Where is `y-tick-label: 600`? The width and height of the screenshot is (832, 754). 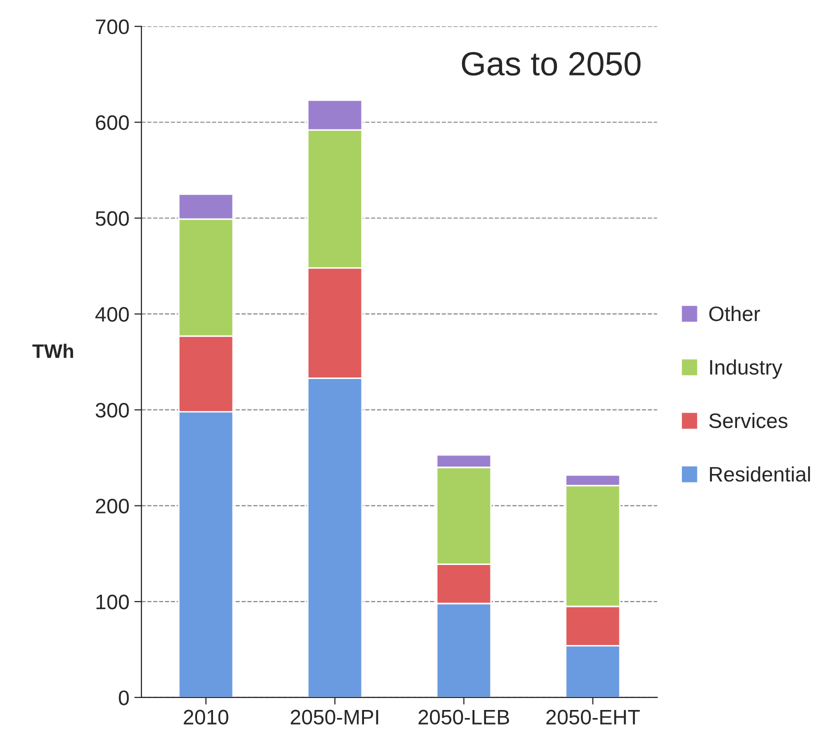 y-tick-label: 600 is located at coordinates (112, 122).